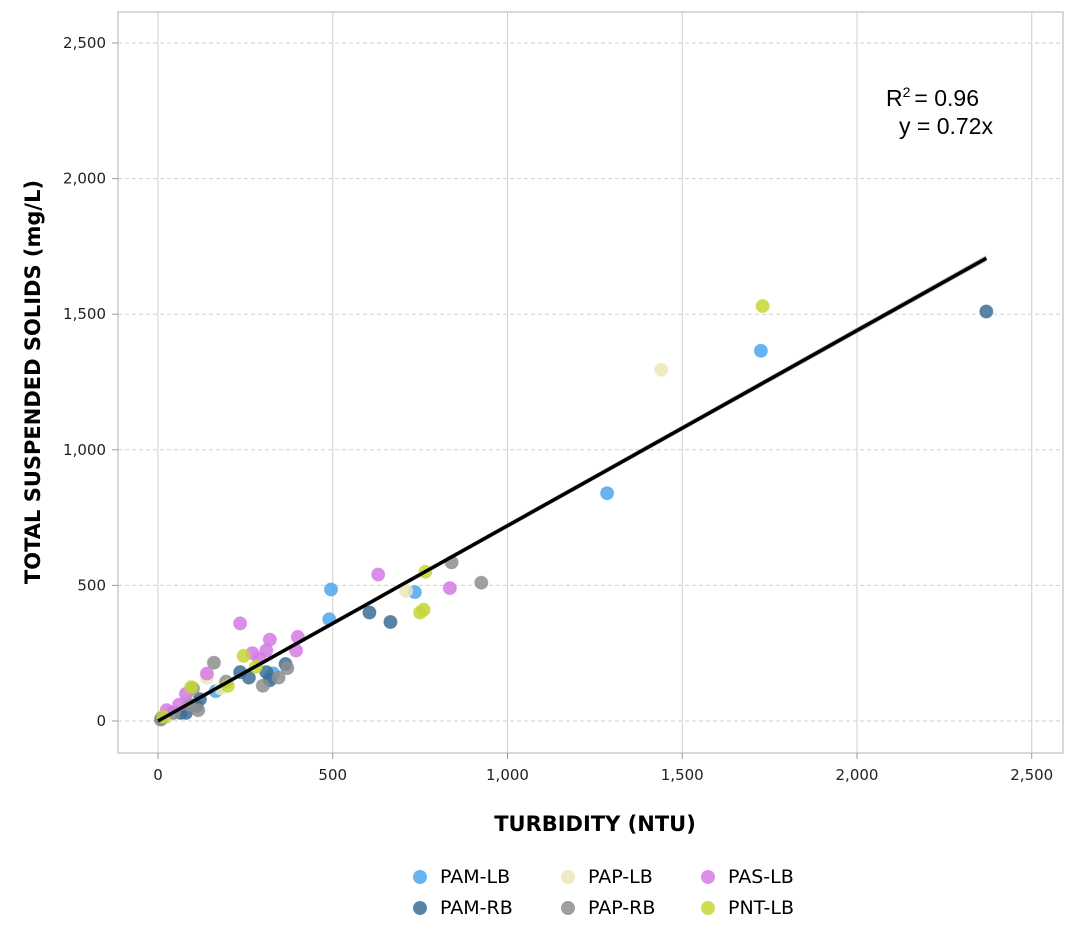  What do you see at coordinates (708, 877) in the screenshot?
I see `legend-marker-pas-lb` at bounding box center [708, 877].